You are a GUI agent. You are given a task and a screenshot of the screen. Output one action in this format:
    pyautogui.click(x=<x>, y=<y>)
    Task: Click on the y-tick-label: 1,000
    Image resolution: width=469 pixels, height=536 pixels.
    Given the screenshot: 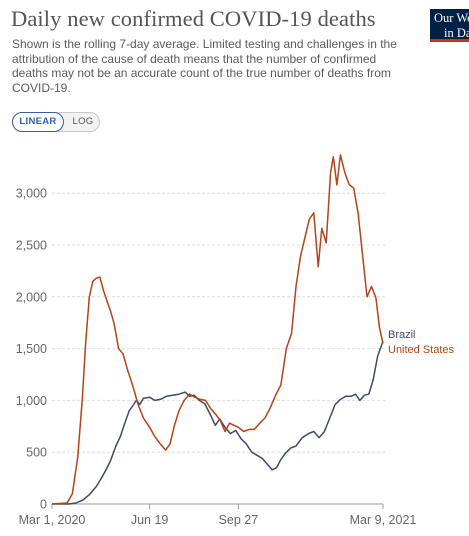 What is the action you would take?
    pyautogui.click(x=31, y=401)
    